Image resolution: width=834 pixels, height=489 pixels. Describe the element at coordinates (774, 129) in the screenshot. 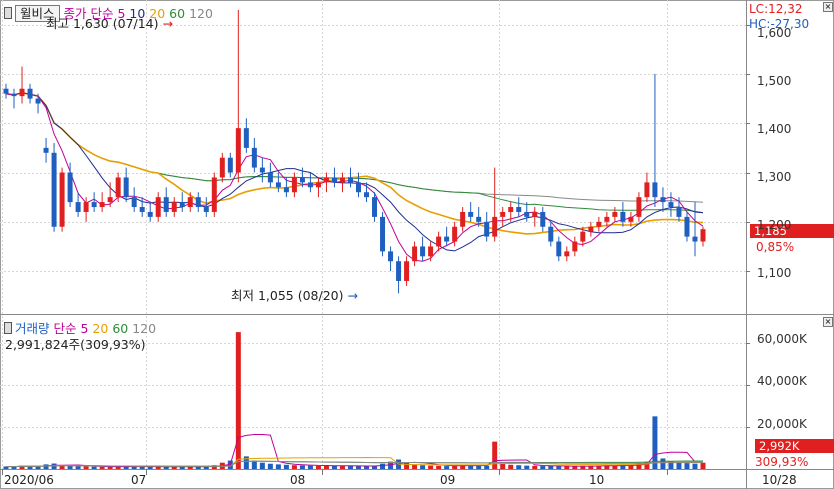

I see `y-label-1400: 1,400` at that location.